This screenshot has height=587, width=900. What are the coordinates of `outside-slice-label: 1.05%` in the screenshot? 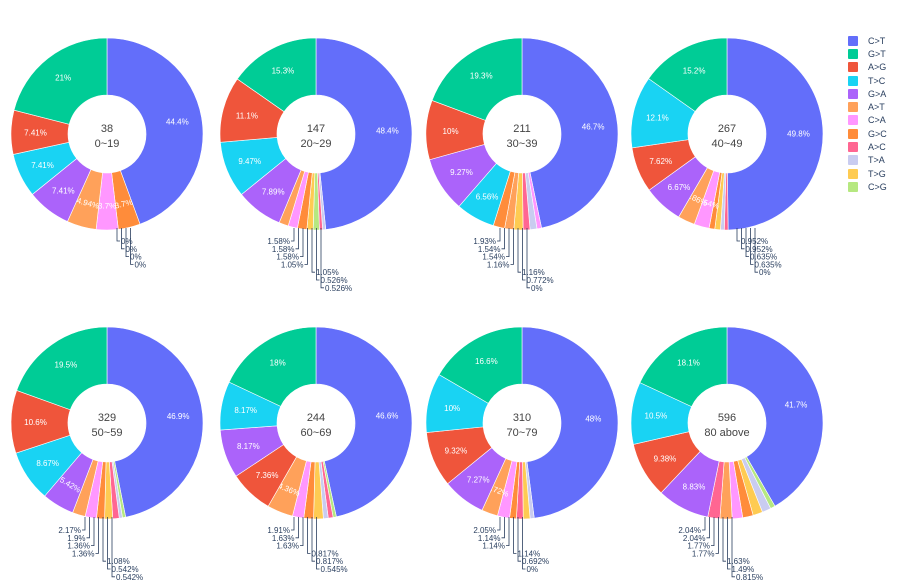 It's located at (327, 272).